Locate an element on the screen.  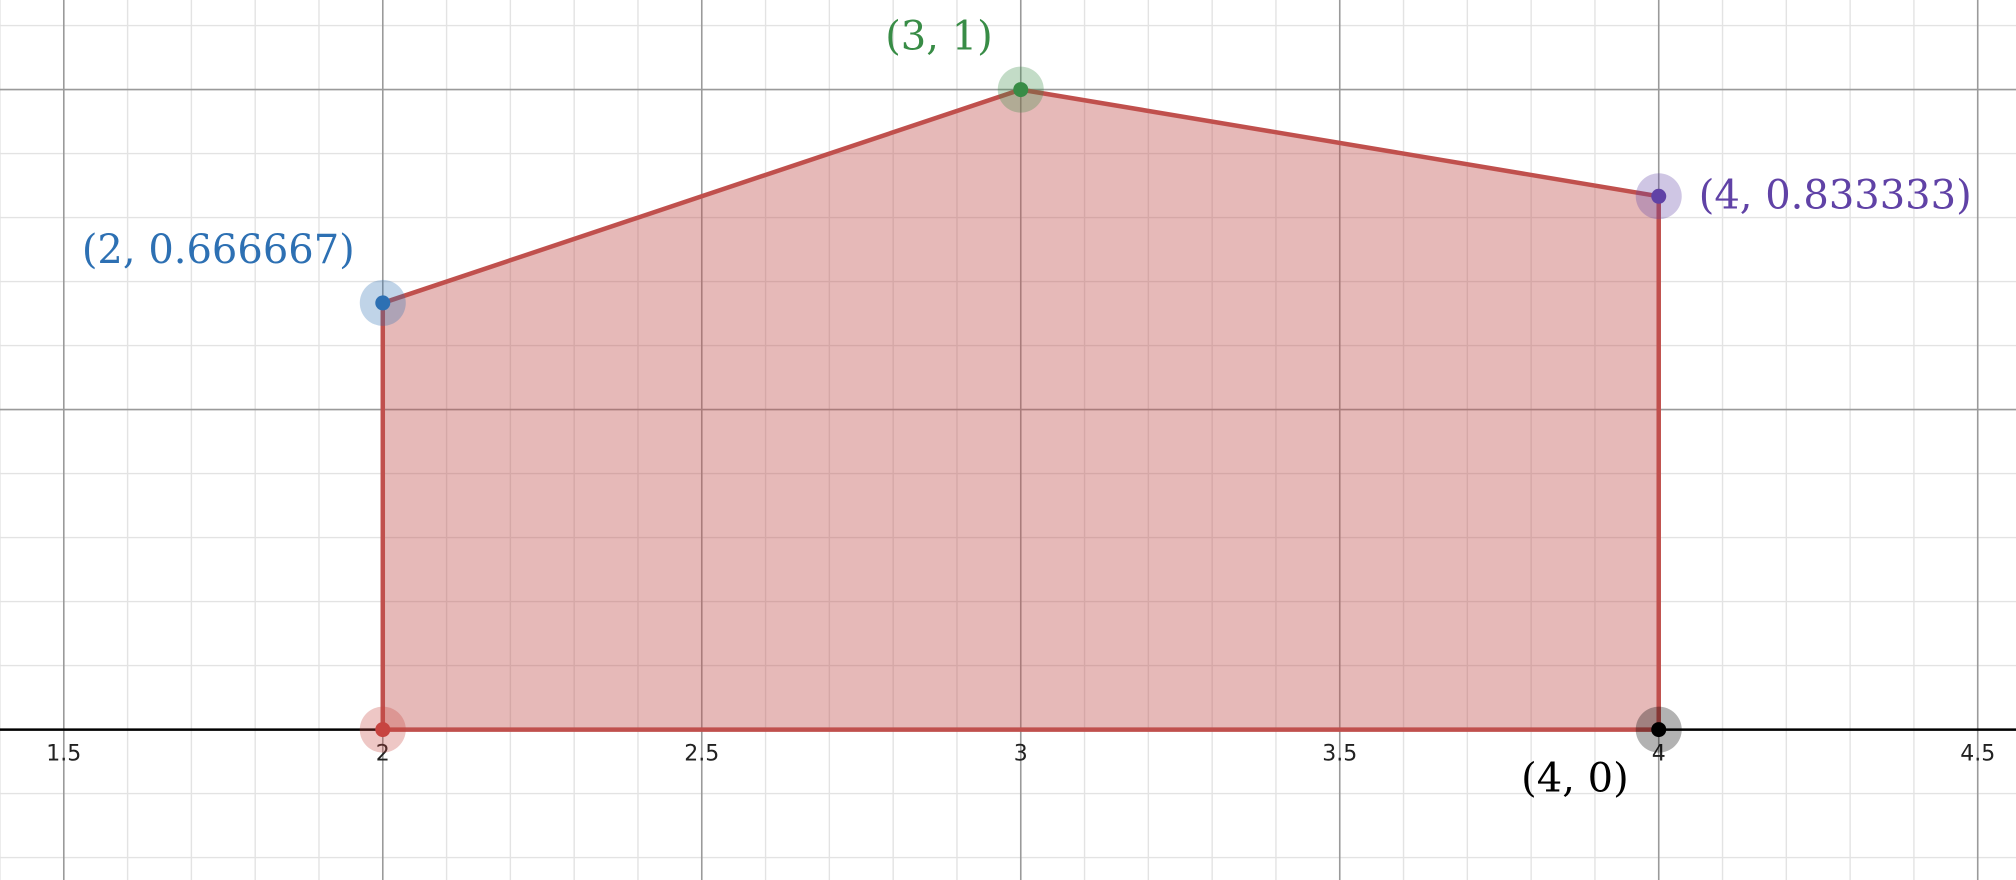
x-tick-label: 3.5 is located at coordinates (1339, 754).